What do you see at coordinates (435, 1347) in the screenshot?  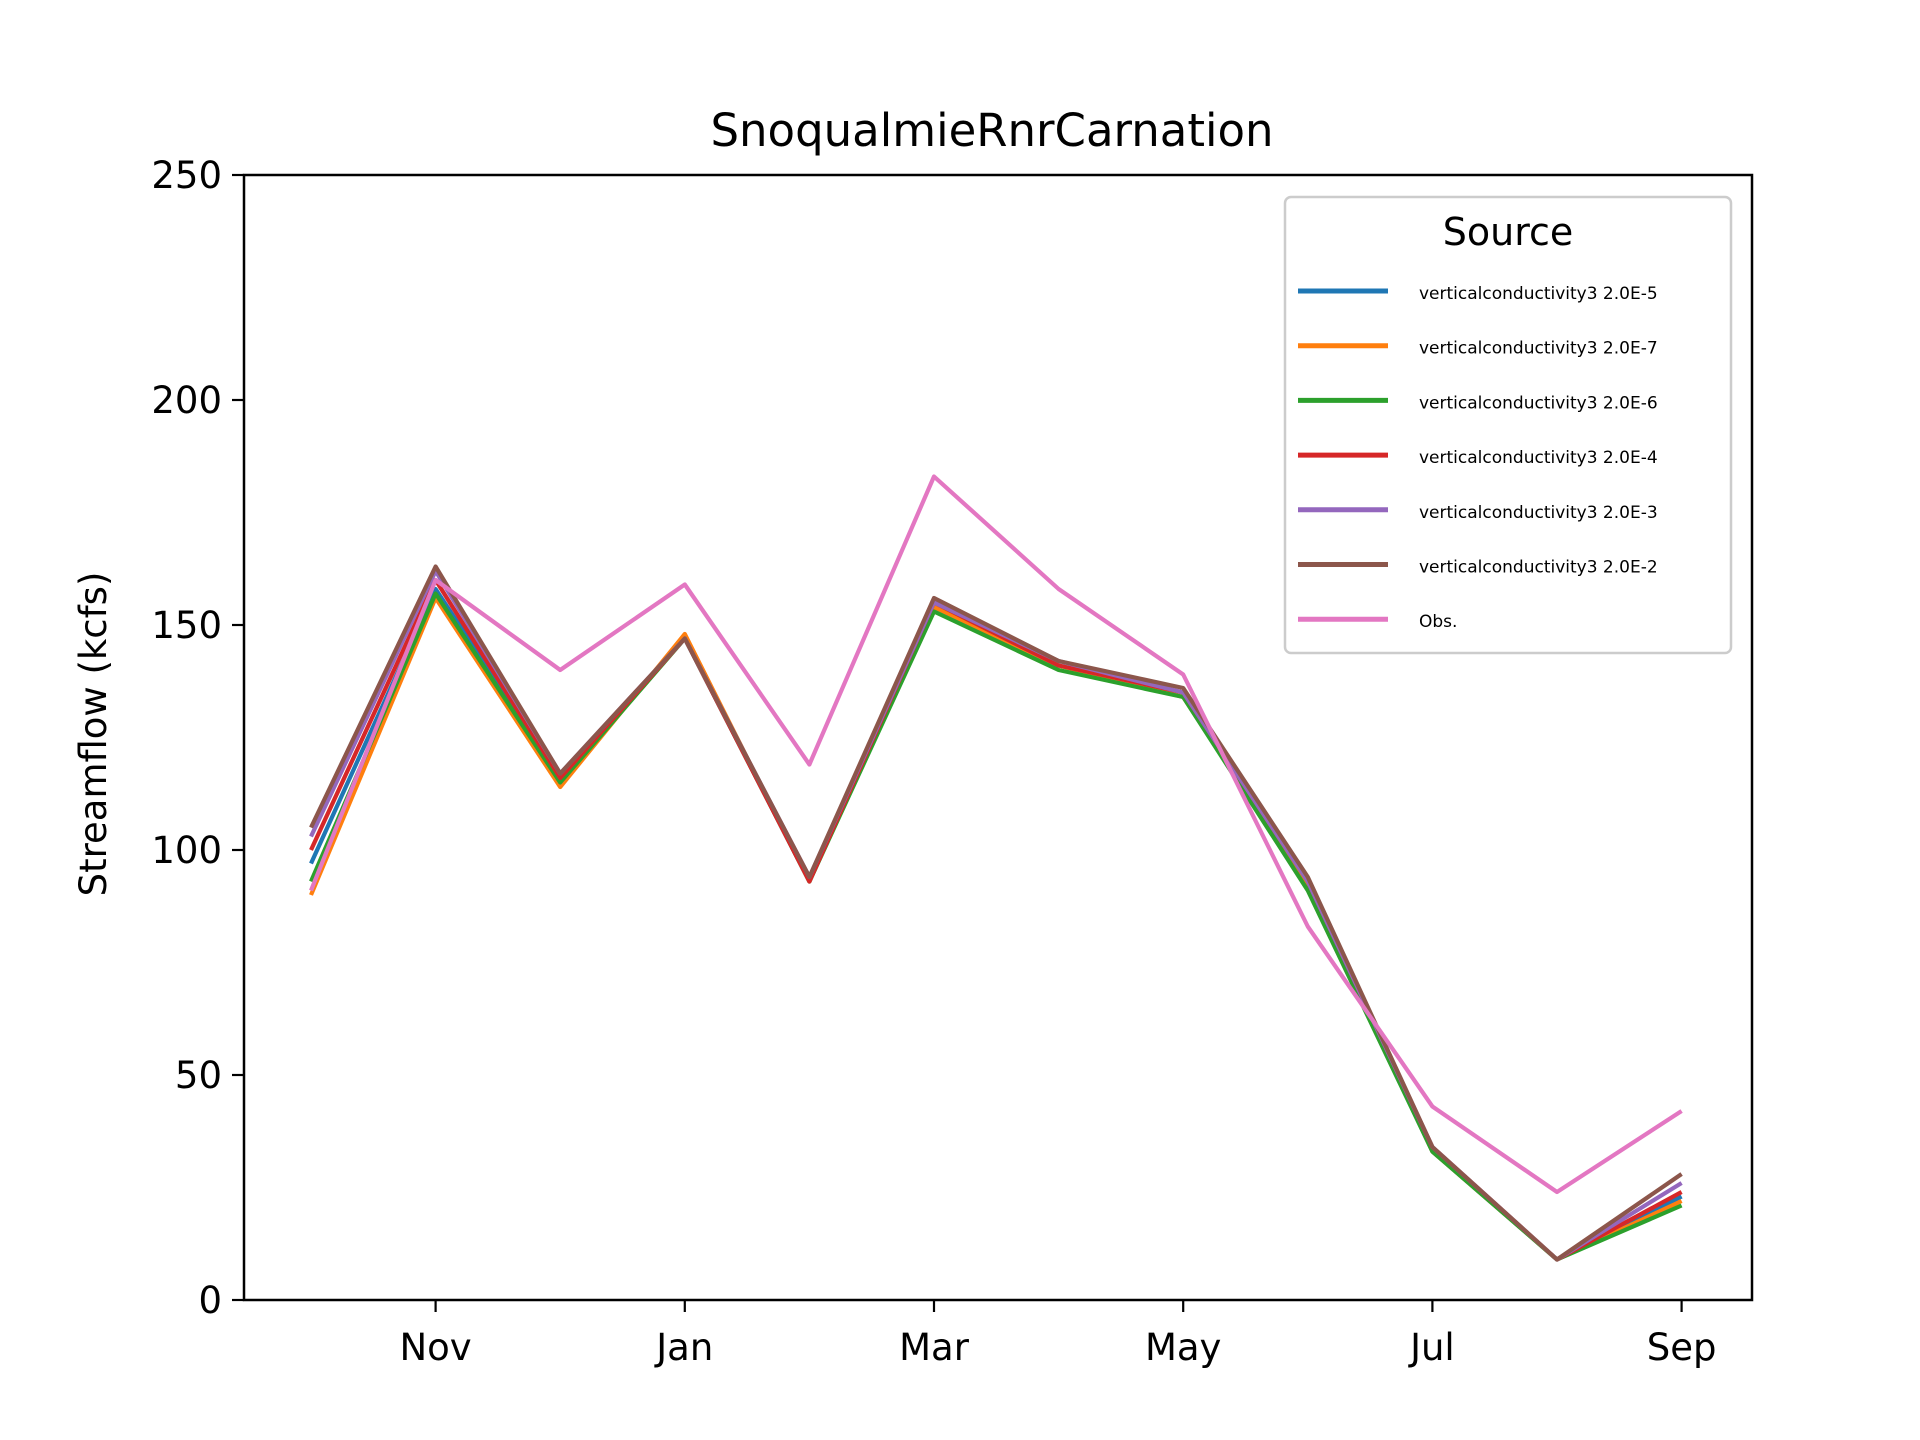 I see `x-tick-label: Nov` at bounding box center [435, 1347].